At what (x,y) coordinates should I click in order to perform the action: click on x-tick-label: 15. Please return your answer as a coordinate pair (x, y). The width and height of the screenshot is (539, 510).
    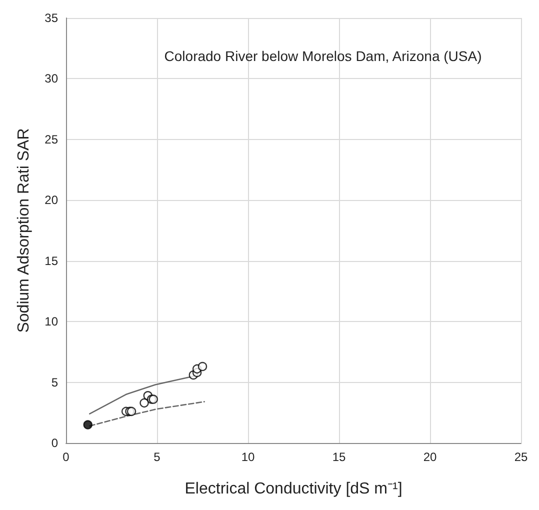
    Looking at the image, I should click on (339, 457).